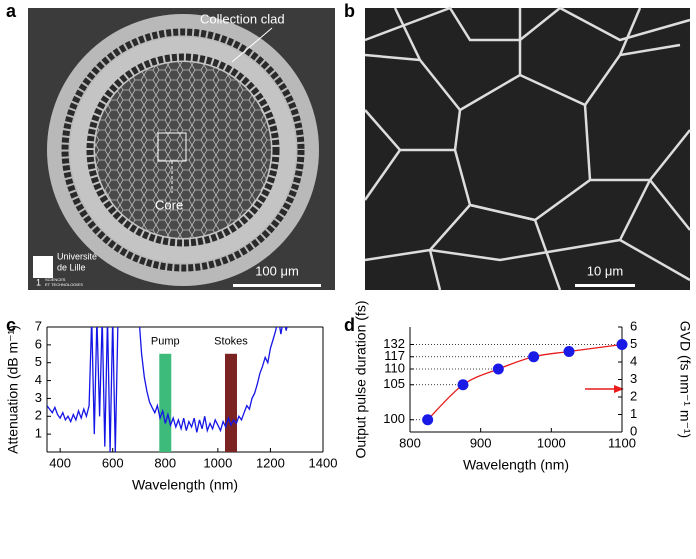 This screenshot has width=696, height=559. What do you see at coordinates (481, 442) in the screenshot?
I see `x-tick-label: 900` at bounding box center [481, 442].